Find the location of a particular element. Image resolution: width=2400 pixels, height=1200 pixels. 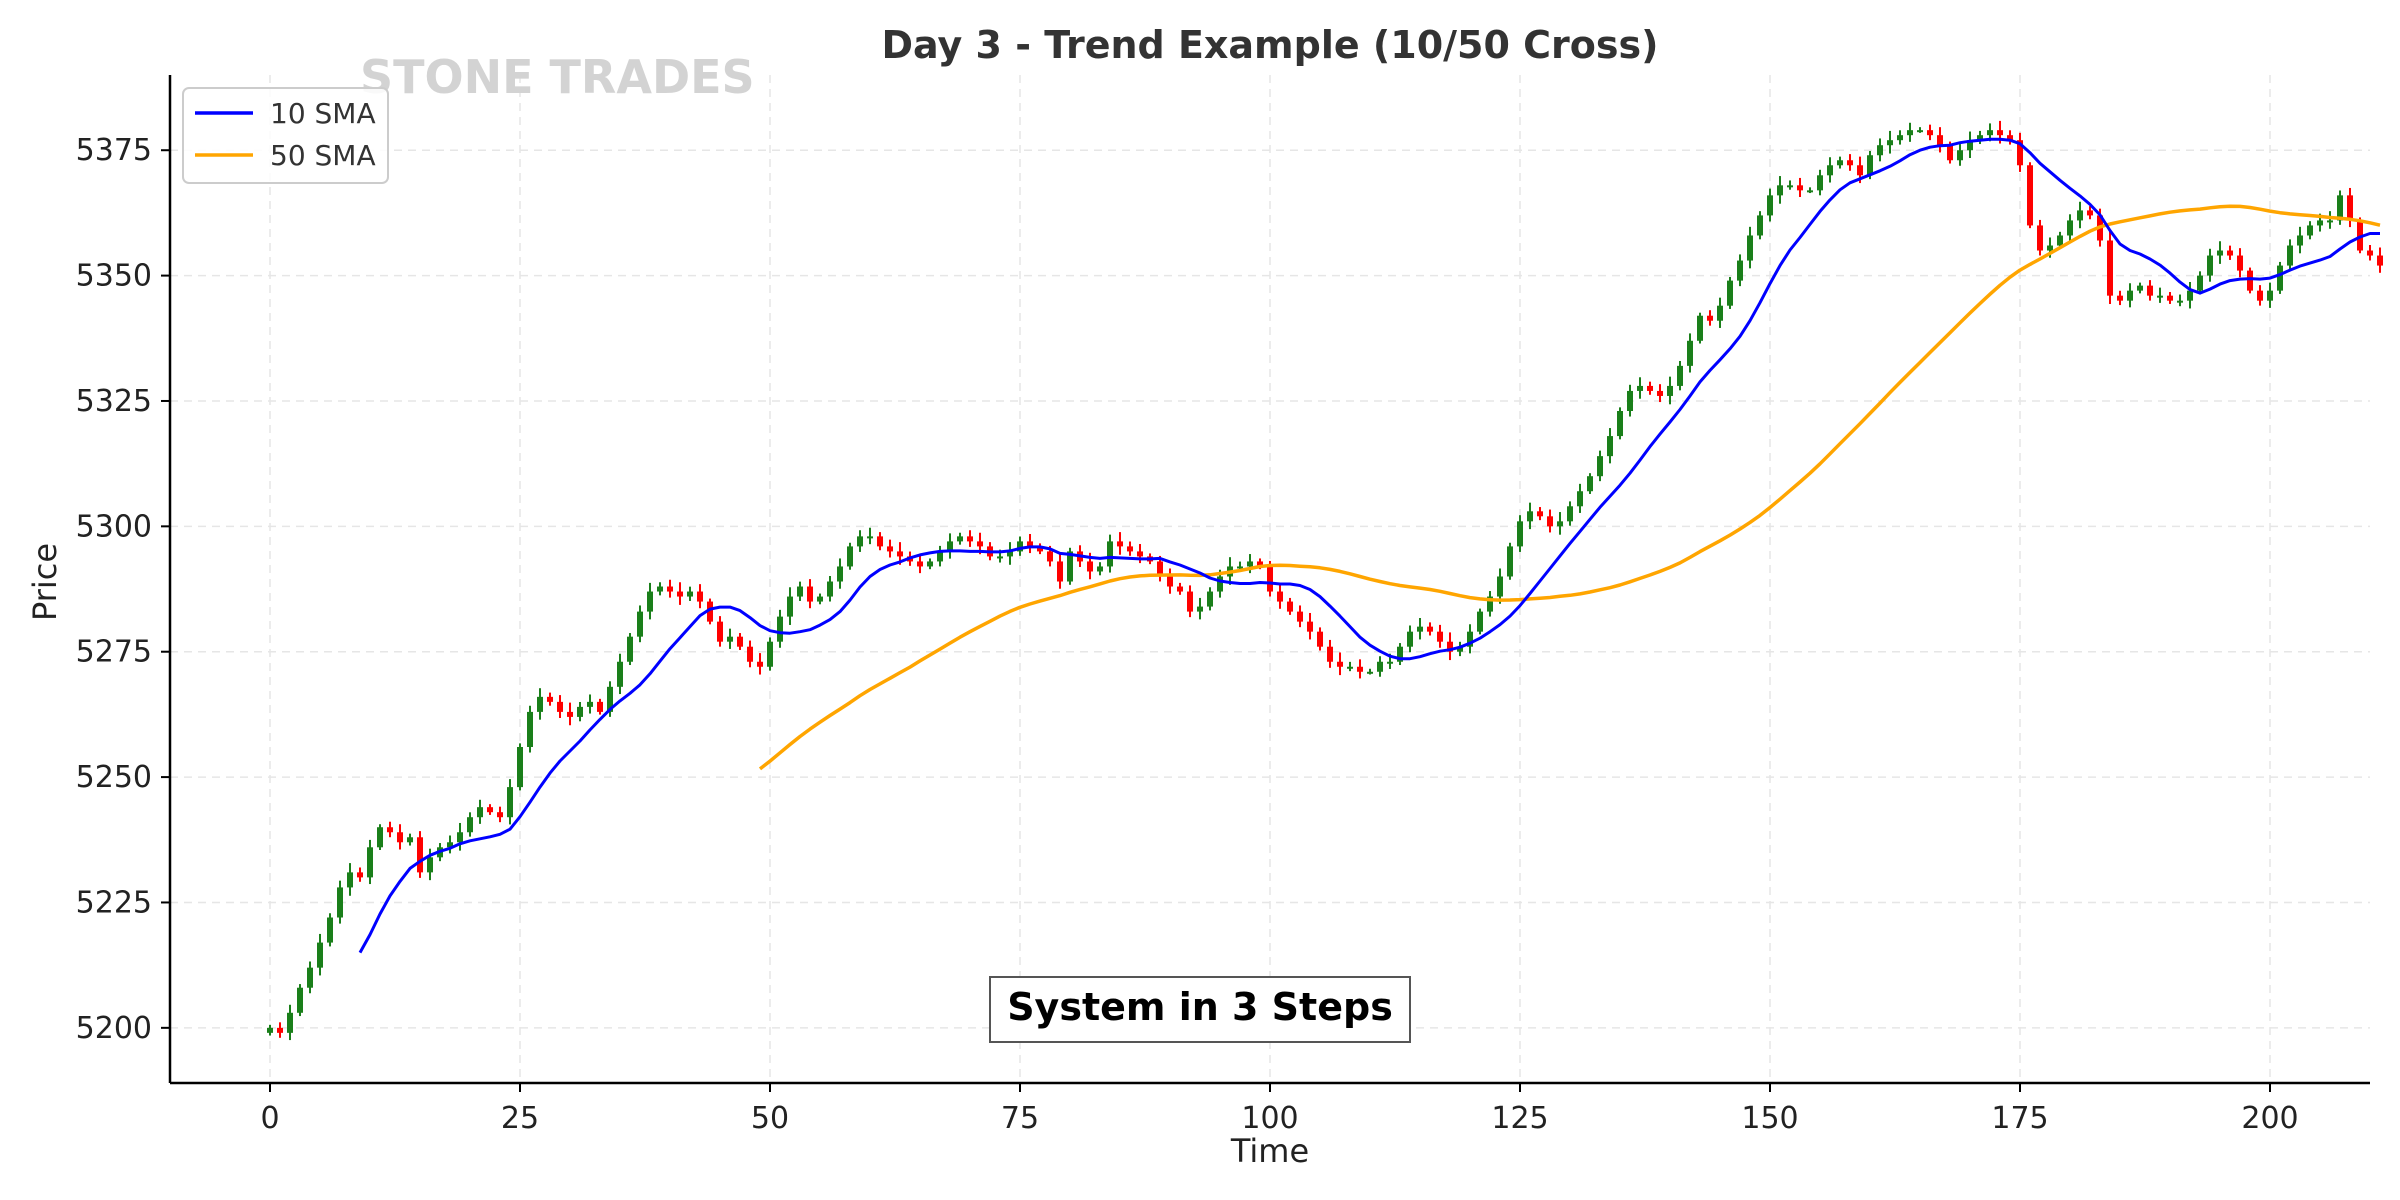

x-tick-label: 150 is located at coordinates (1769, 1118).